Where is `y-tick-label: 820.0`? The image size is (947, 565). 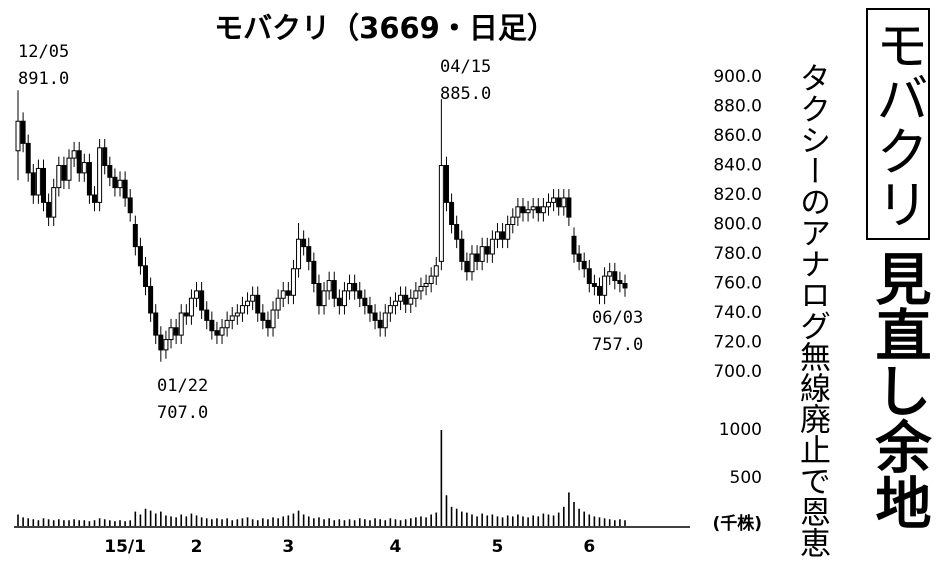 y-tick-label: 820.0 is located at coordinates (737, 195).